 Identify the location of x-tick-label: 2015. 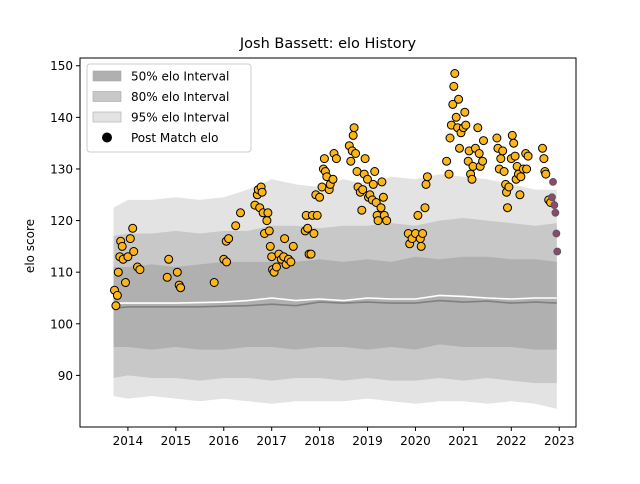
(176, 441).